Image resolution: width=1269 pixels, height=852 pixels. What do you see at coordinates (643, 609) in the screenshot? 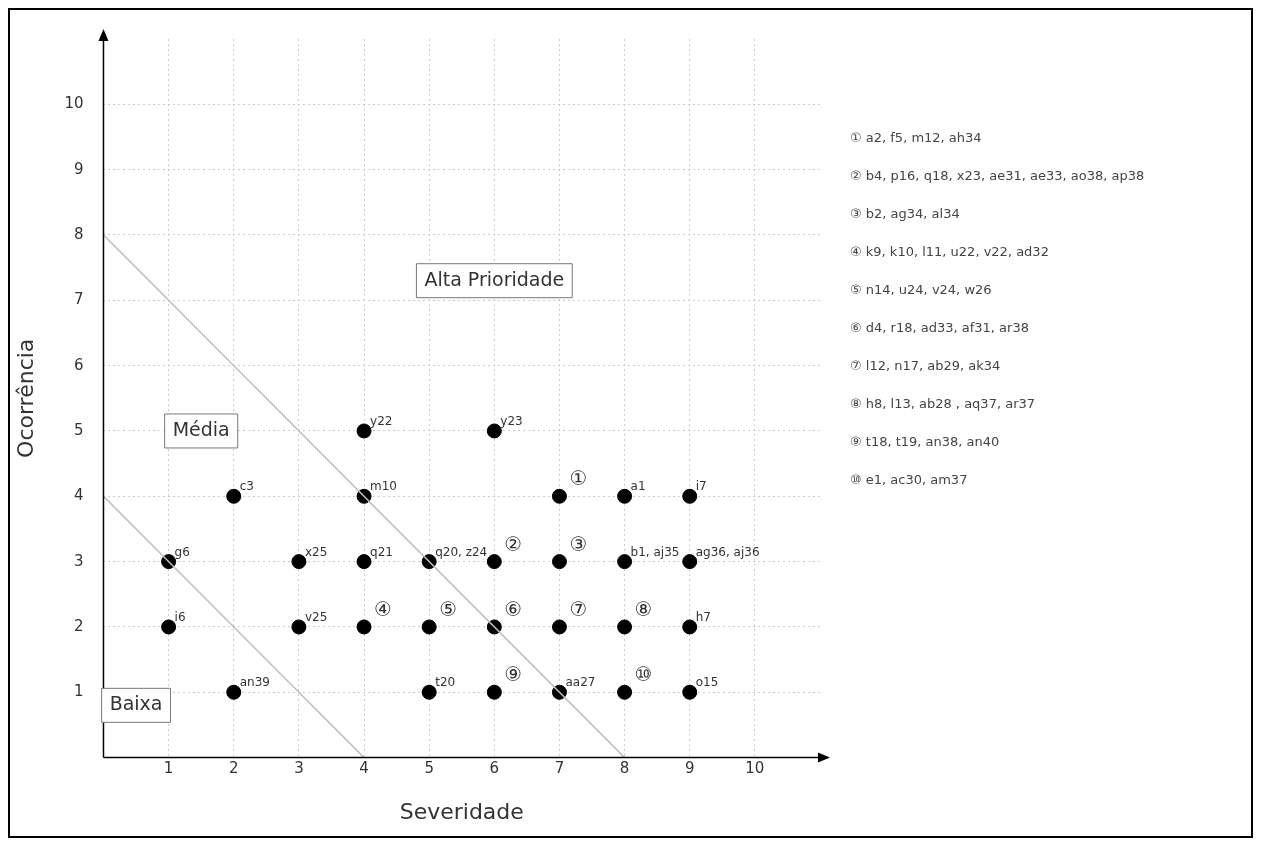
I see `data-label: ⑧` at bounding box center [643, 609].